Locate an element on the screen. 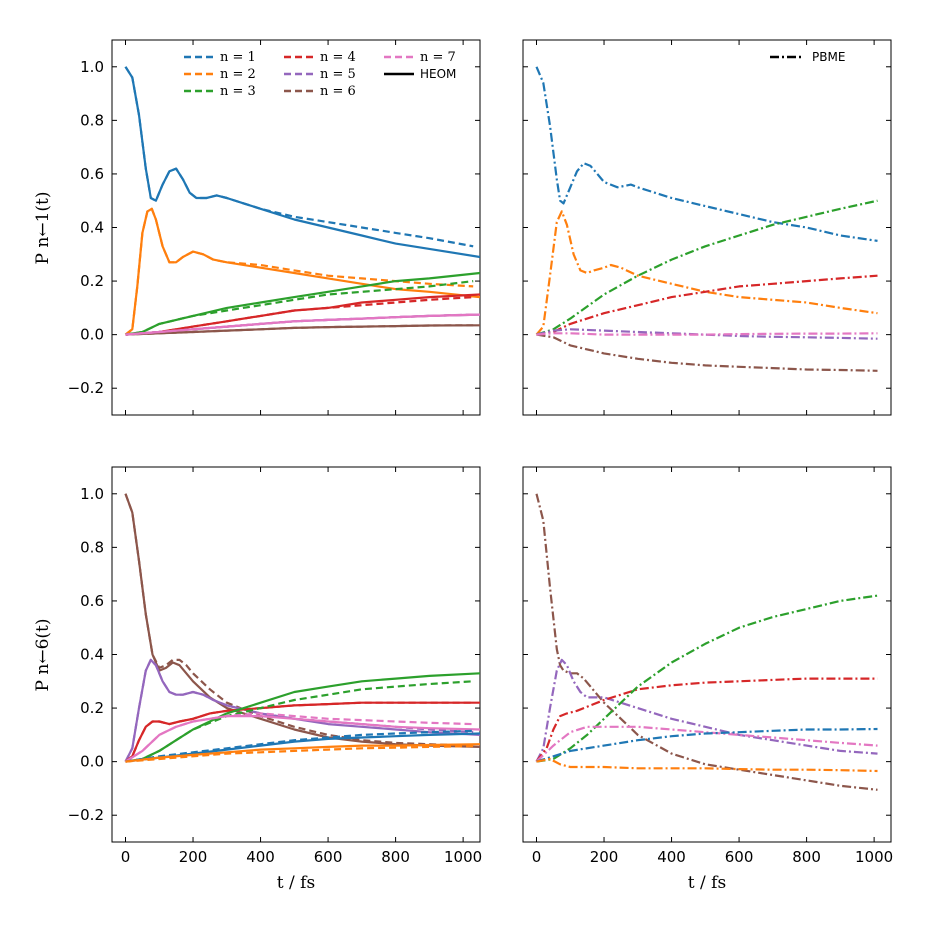 The width and height of the screenshot is (933, 933). y-axis-title-bottom: P n←6(t) is located at coordinates (43, 655).